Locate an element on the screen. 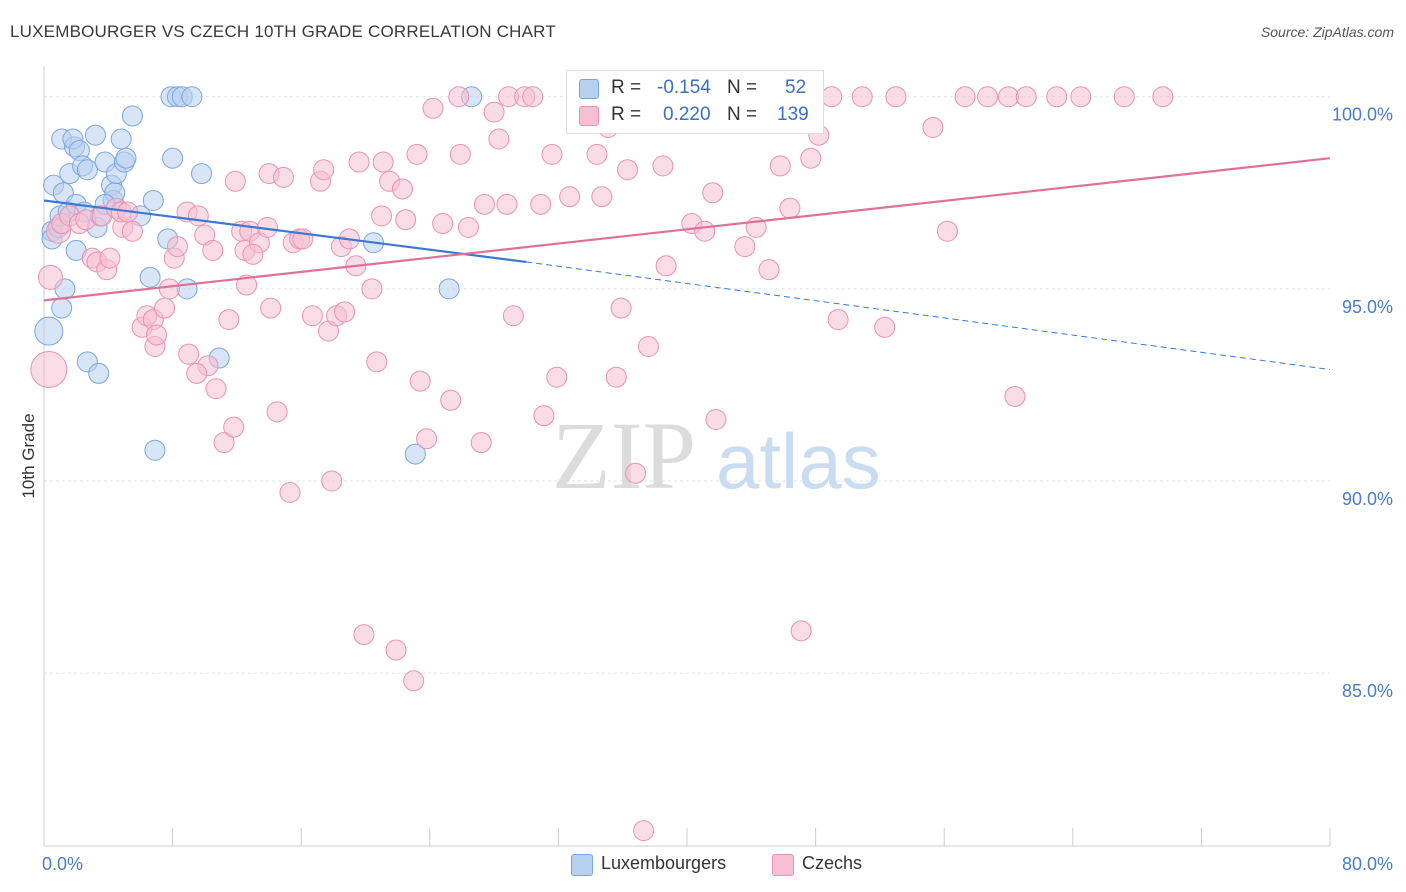 This screenshot has height=892, width=1406. r-value: 0.220 is located at coordinates (687, 114).